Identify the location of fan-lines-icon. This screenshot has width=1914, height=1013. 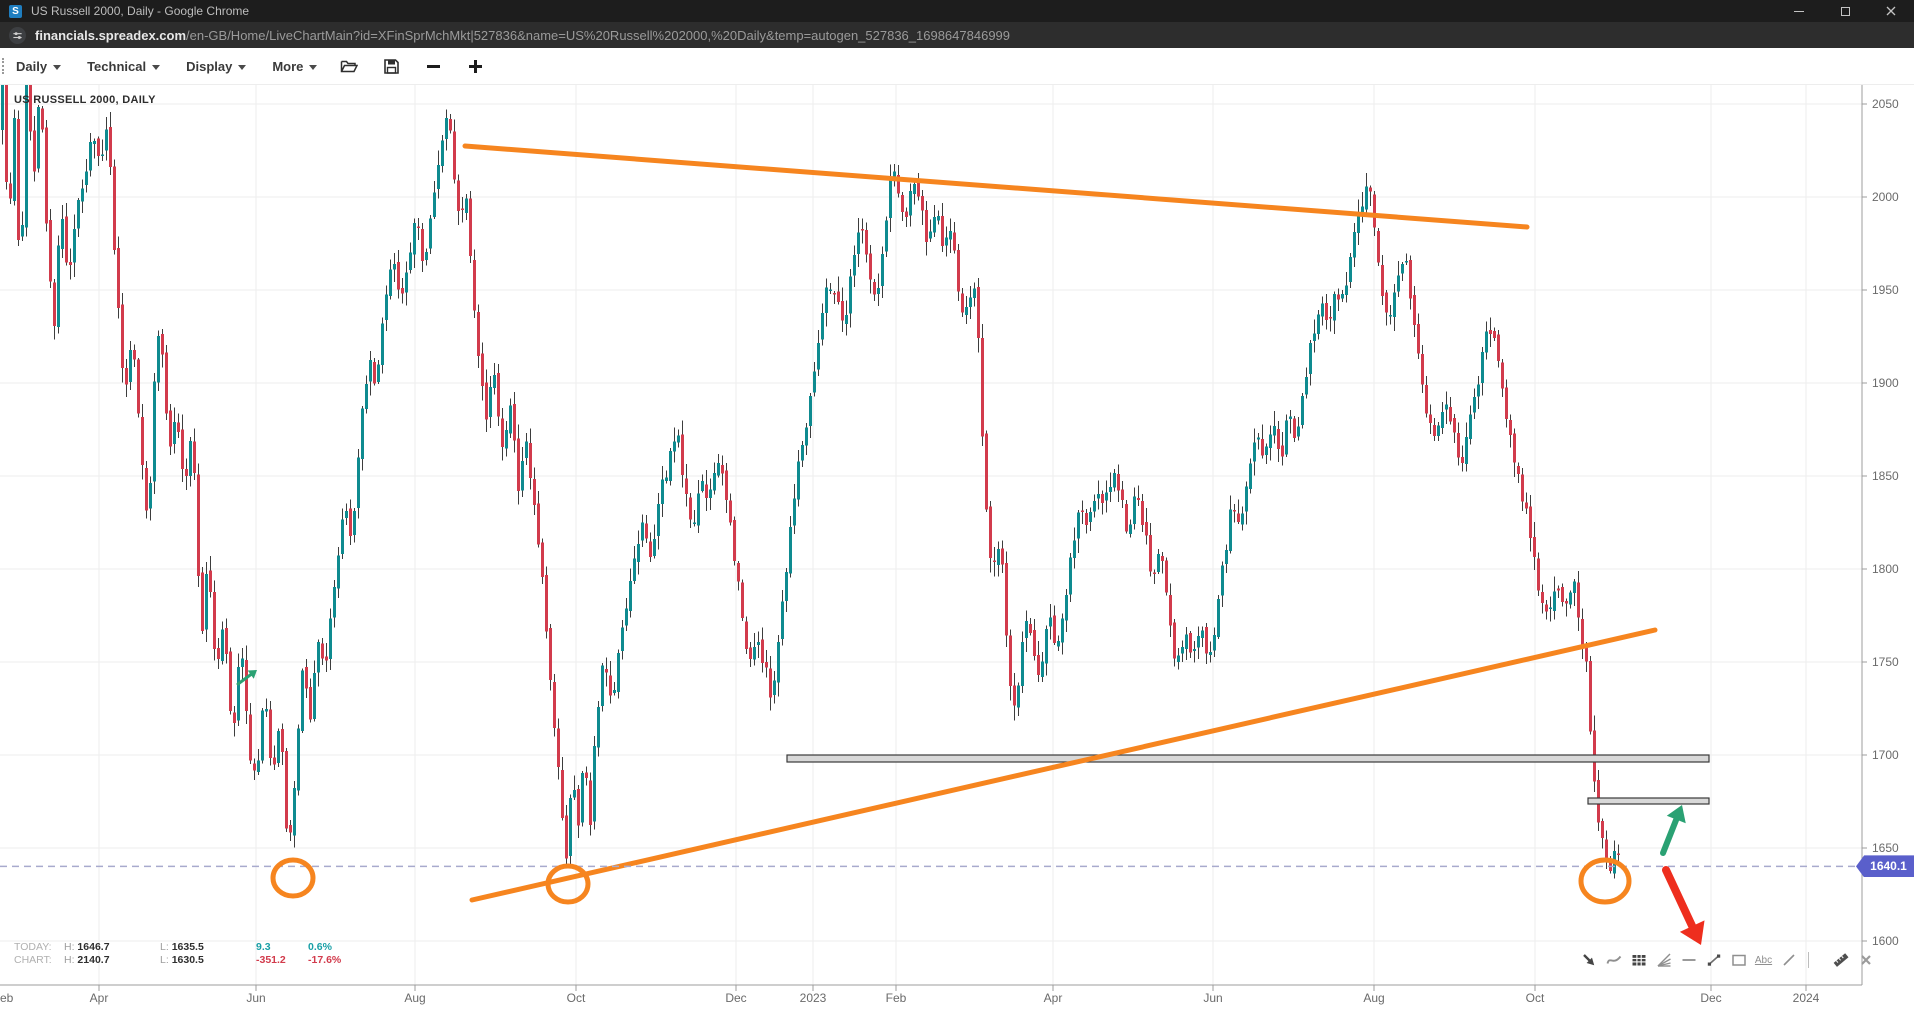
(1664, 960).